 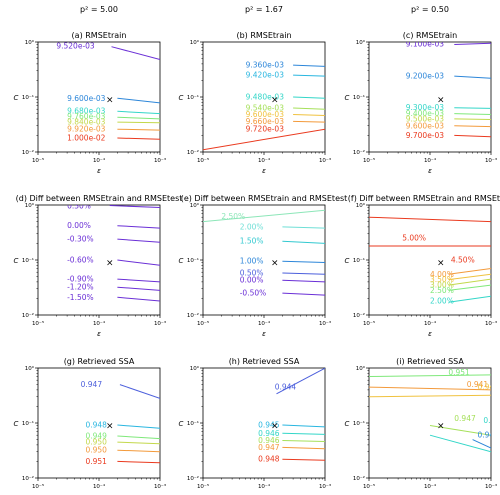 What do you see at coordinates (96, 450) in the screenshot?
I see `contour-label-5: 0.950` at bounding box center [96, 450].